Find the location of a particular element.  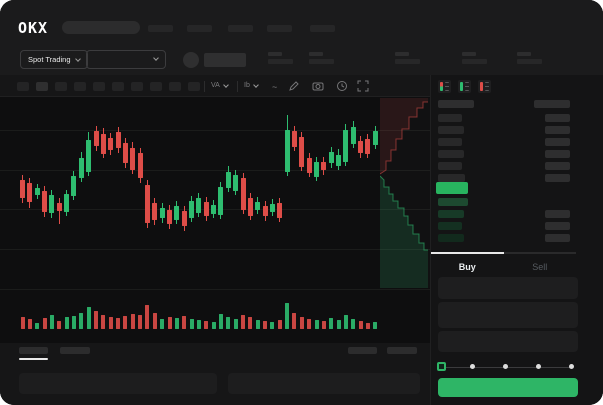

indicator-dropdown-2: Ib is located at coordinates (251, 85).